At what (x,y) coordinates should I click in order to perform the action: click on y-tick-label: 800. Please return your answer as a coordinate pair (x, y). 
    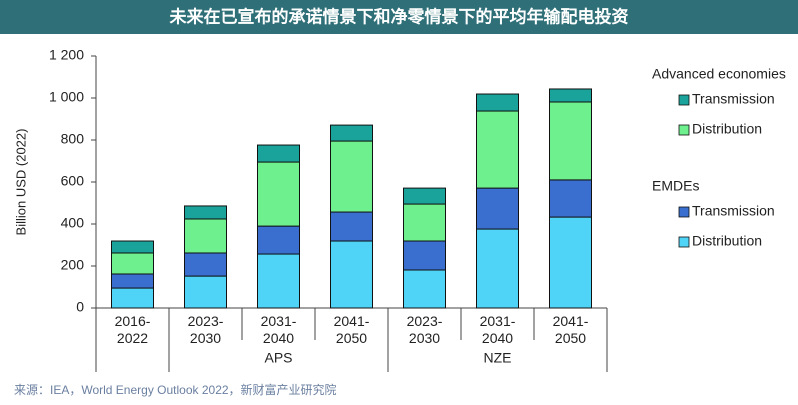
    Looking at the image, I should click on (73, 139).